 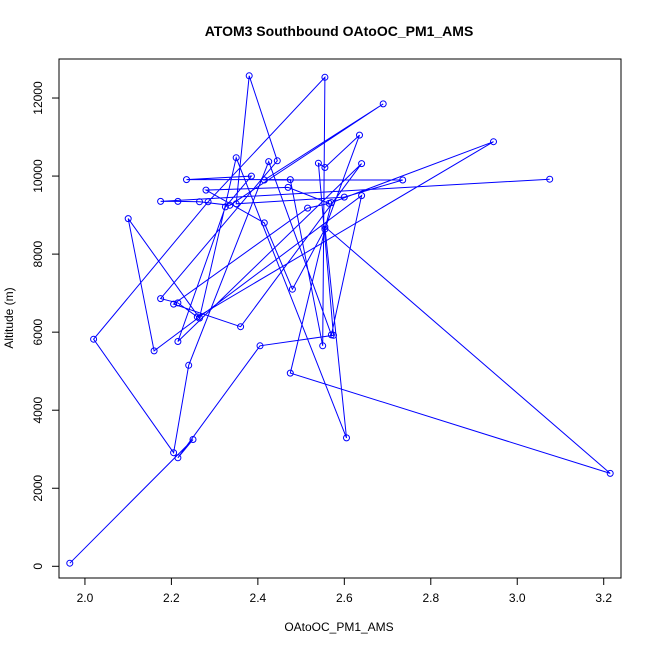 What do you see at coordinates (258, 598) in the screenshot?
I see `x-tick-label: 2.4` at bounding box center [258, 598].